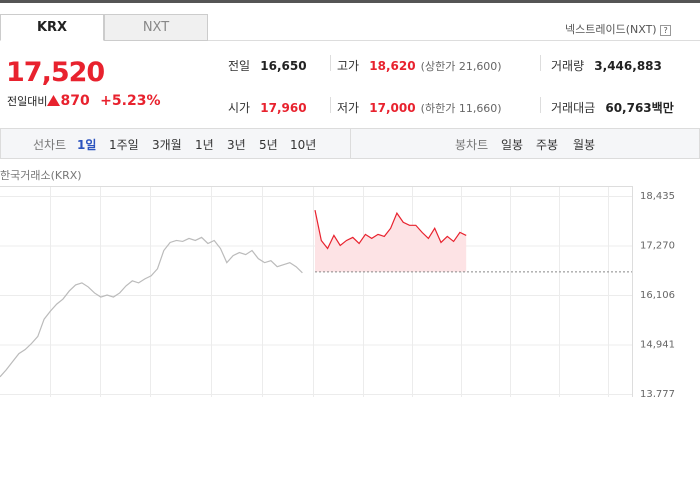  What do you see at coordinates (54, 100) in the screenshot?
I see `up-arrow` at bounding box center [54, 100].